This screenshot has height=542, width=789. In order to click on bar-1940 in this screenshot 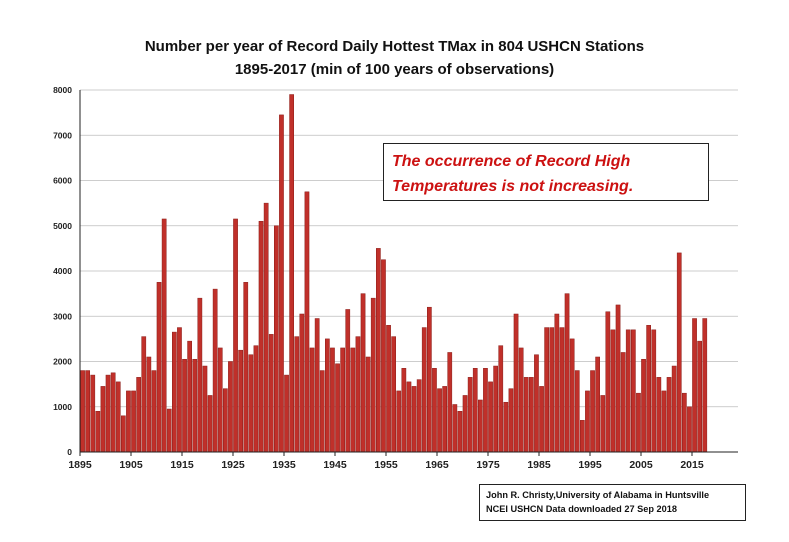, I will do `click(312, 400)`.